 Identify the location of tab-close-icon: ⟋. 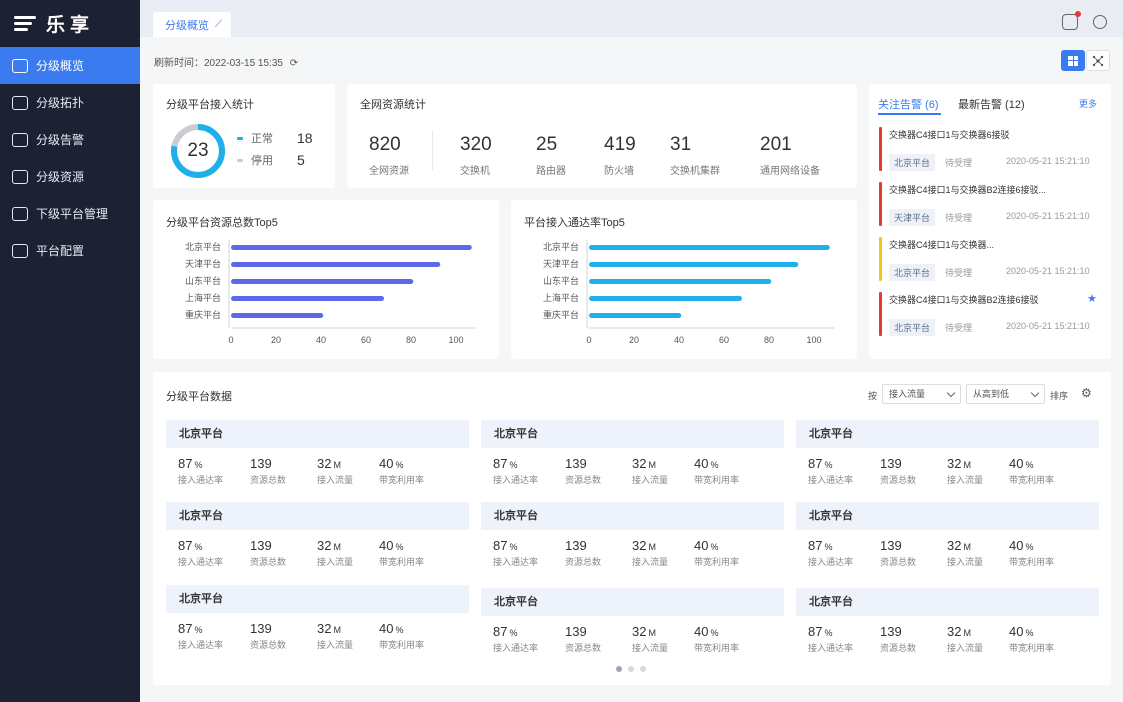
(218, 24).